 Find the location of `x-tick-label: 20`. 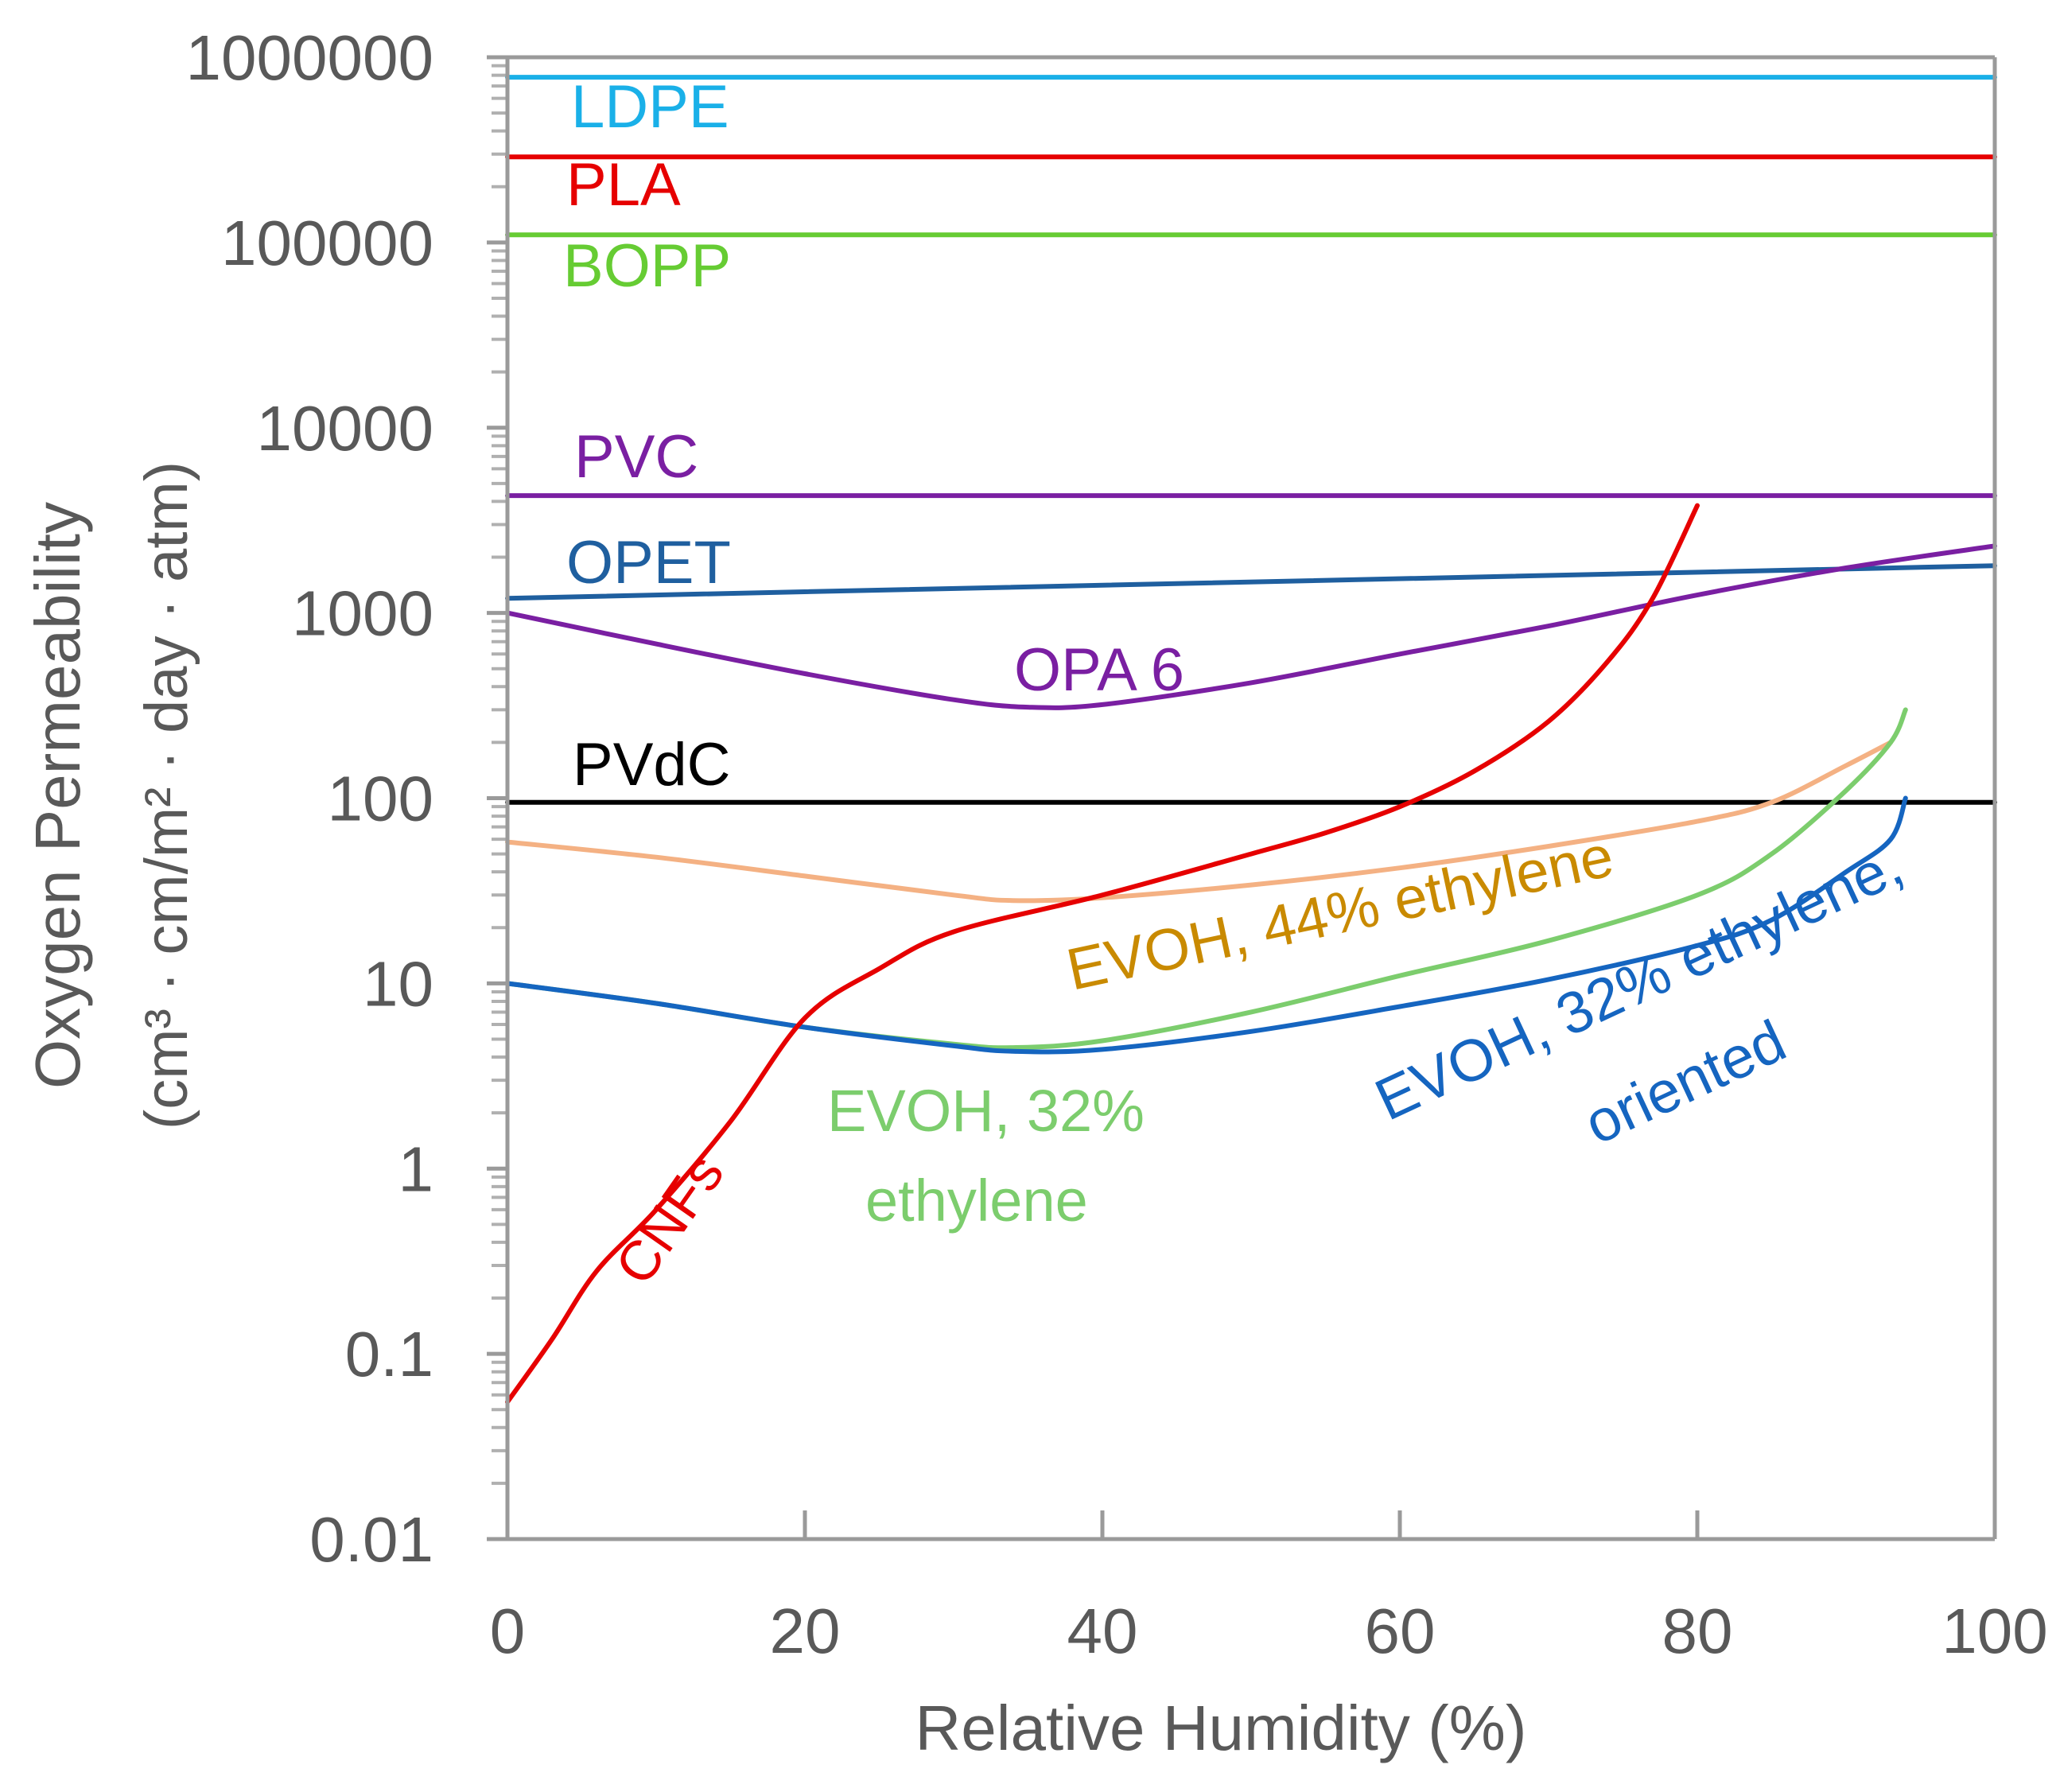

x-tick-label: 20 is located at coordinates (805, 1631).